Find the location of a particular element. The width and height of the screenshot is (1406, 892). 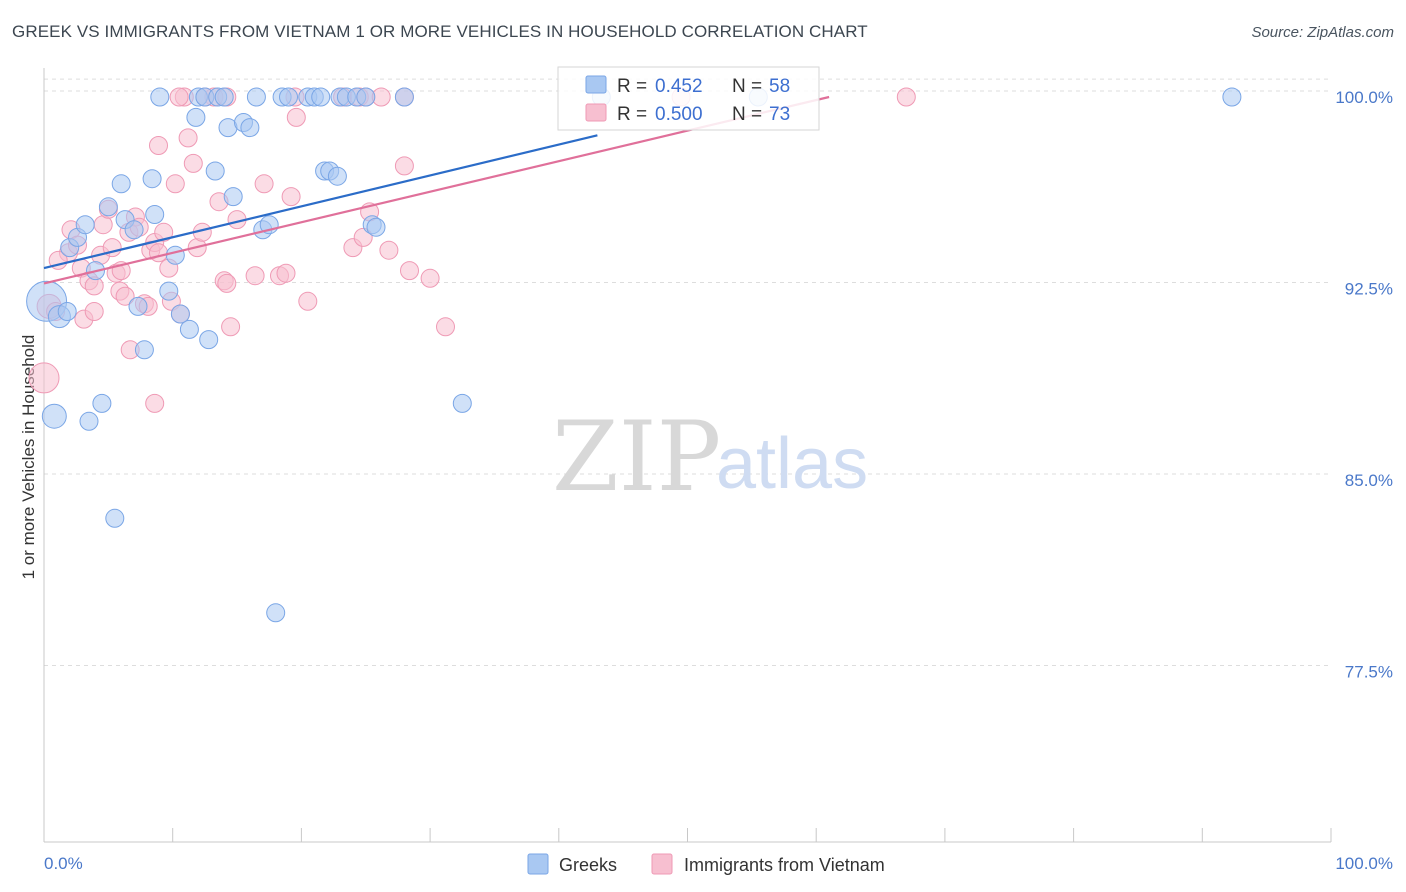

x-tick-label-min: 0.0% is located at coordinates (63, 863).